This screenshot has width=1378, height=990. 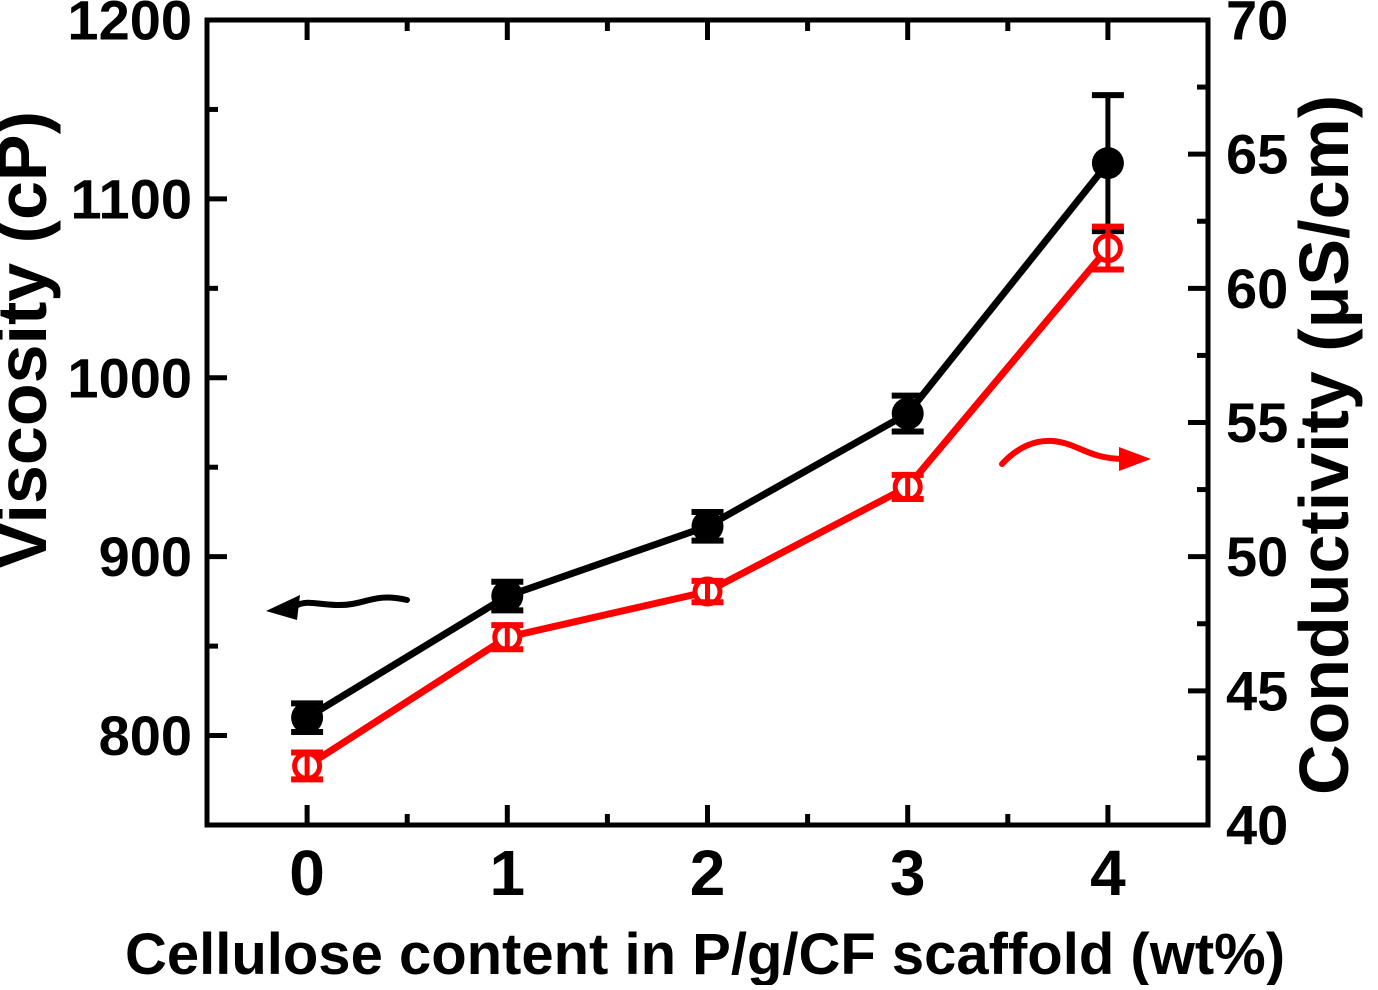 I want to click on arrow-head-left-icon, so click(x=283, y=607).